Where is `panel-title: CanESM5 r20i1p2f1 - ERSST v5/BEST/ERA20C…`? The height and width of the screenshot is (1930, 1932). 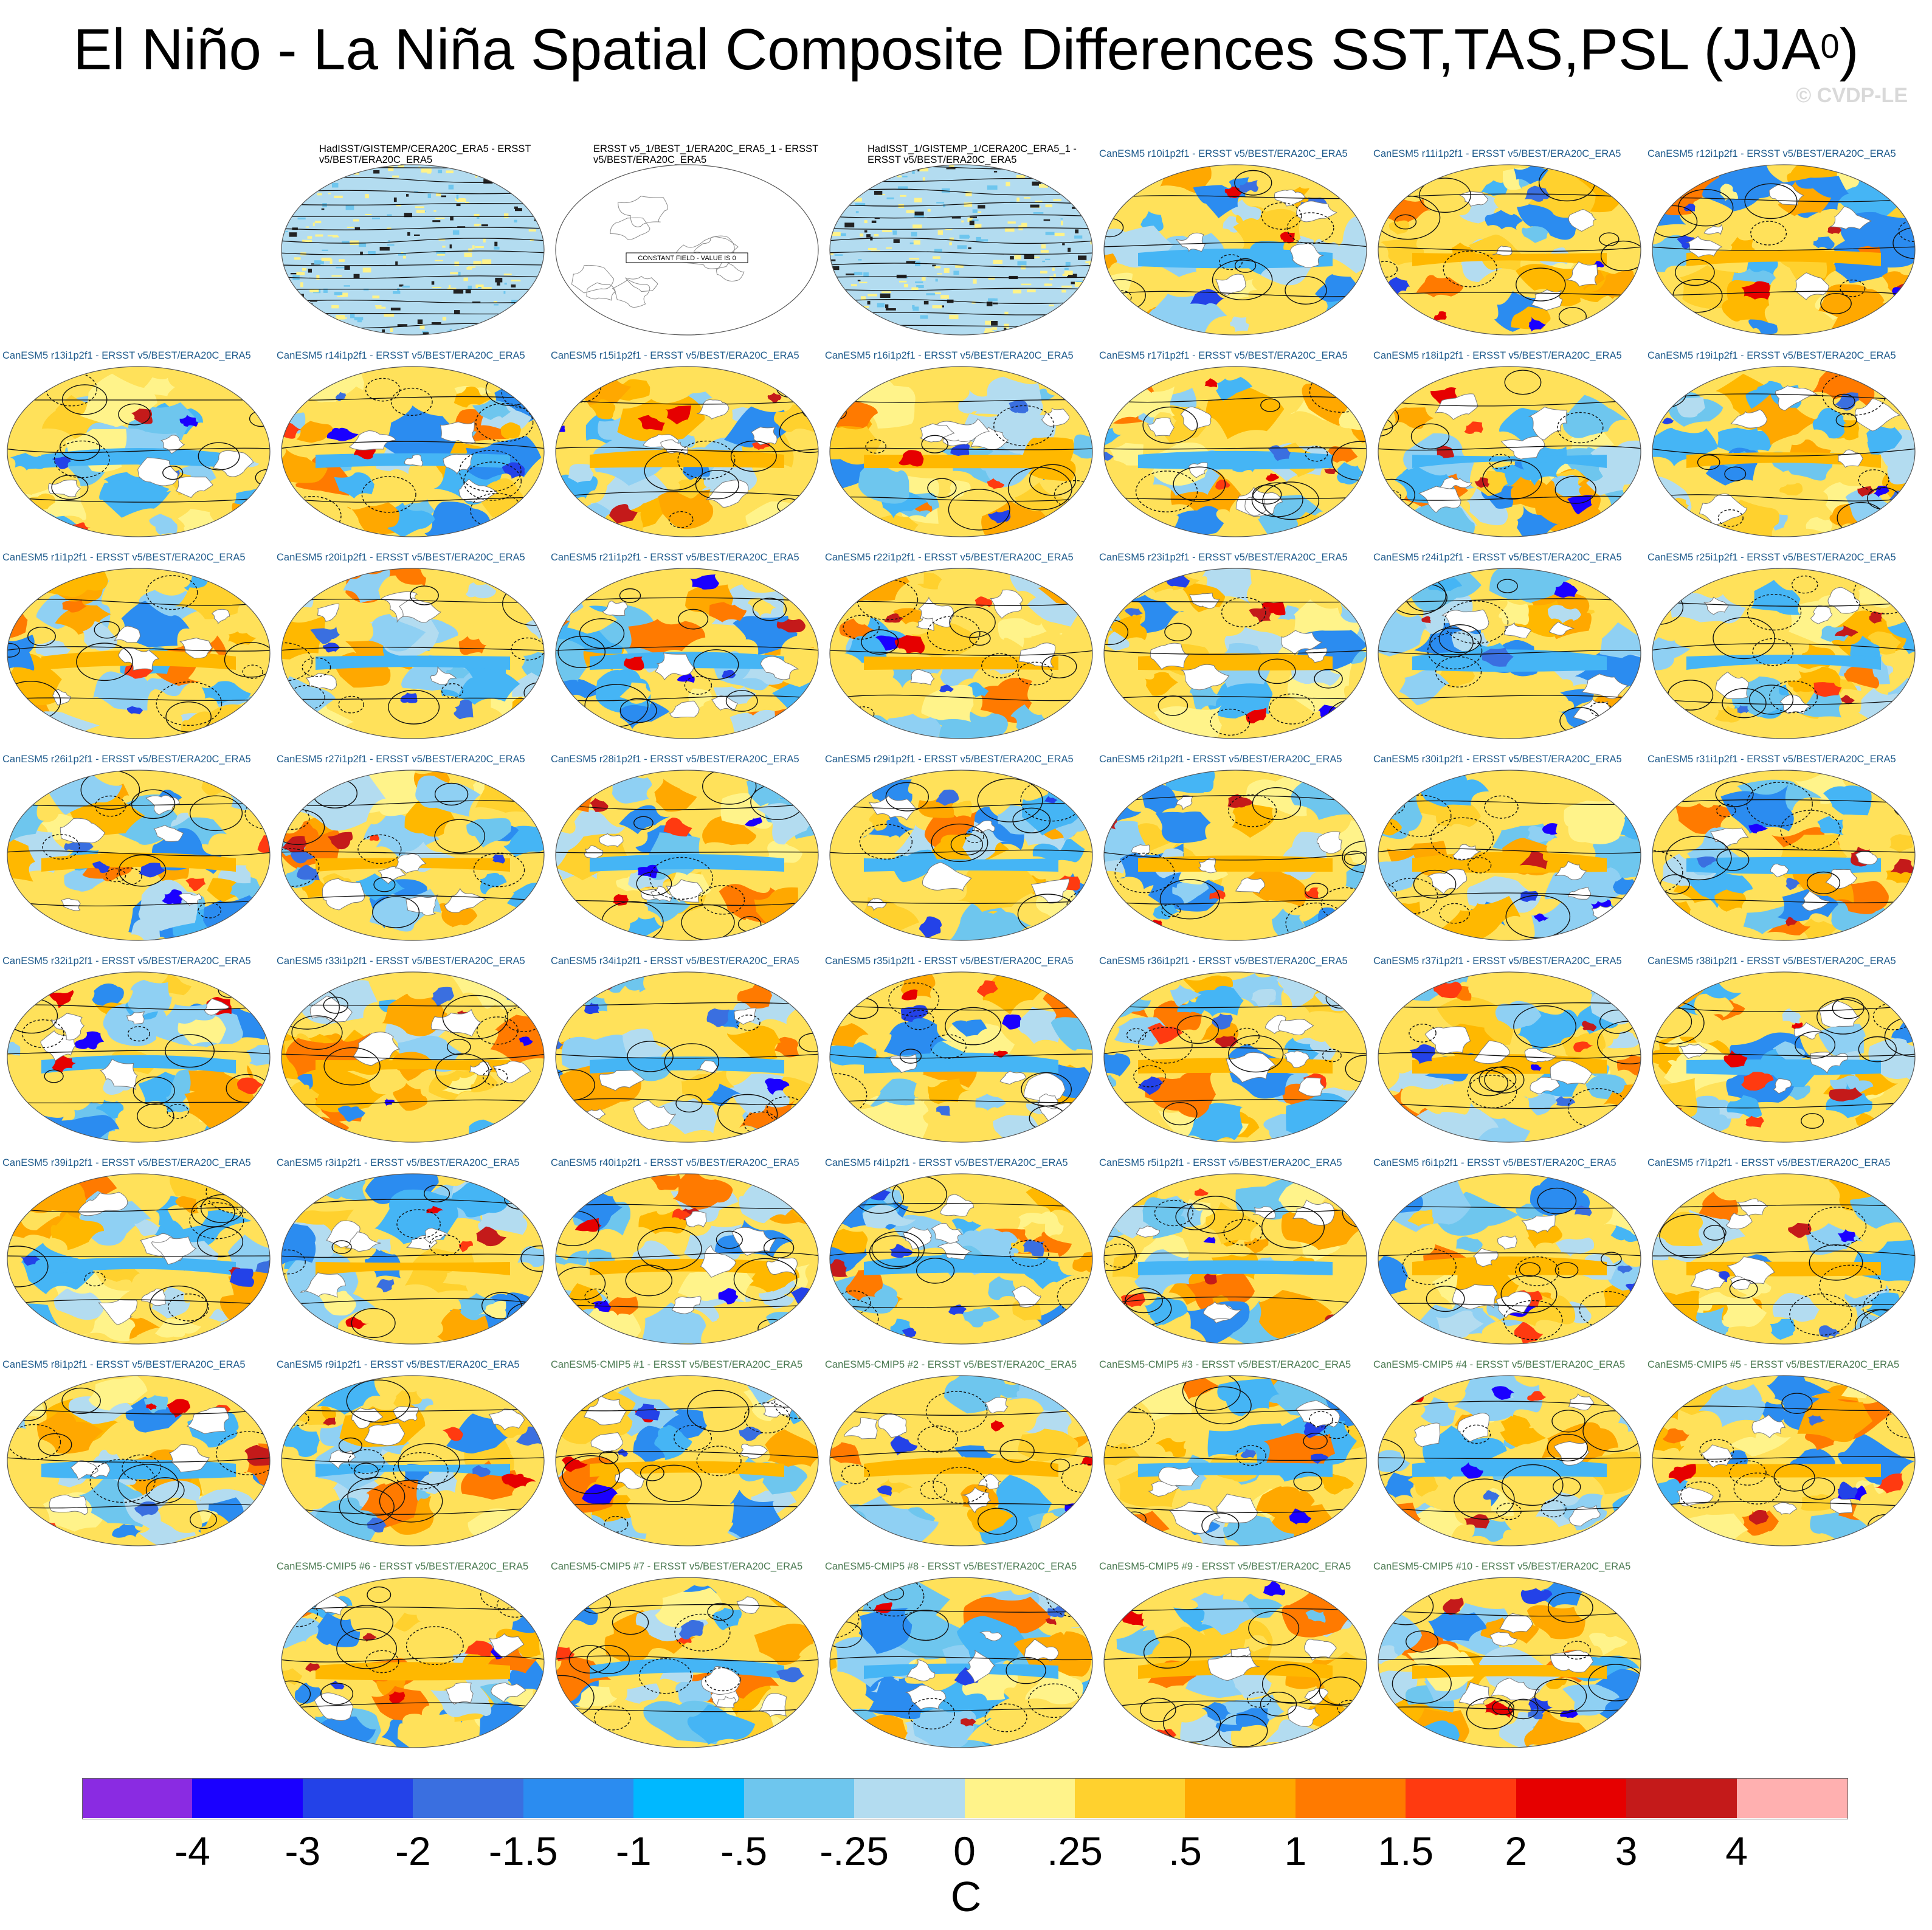
panel-title: CanESM5 r20i1p2f1 - ERSST v5/BEST/ERA20C… is located at coordinates (401, 557).